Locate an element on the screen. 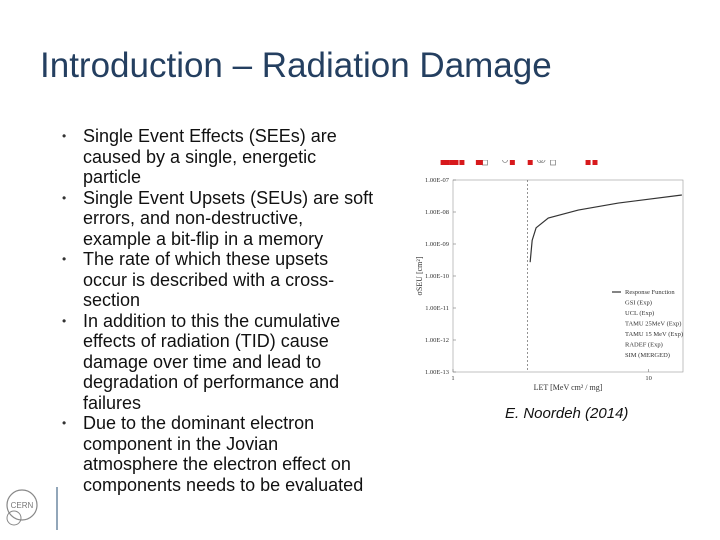  y-tick-label: 1.00E-10 is located at coordinates (437, 276).